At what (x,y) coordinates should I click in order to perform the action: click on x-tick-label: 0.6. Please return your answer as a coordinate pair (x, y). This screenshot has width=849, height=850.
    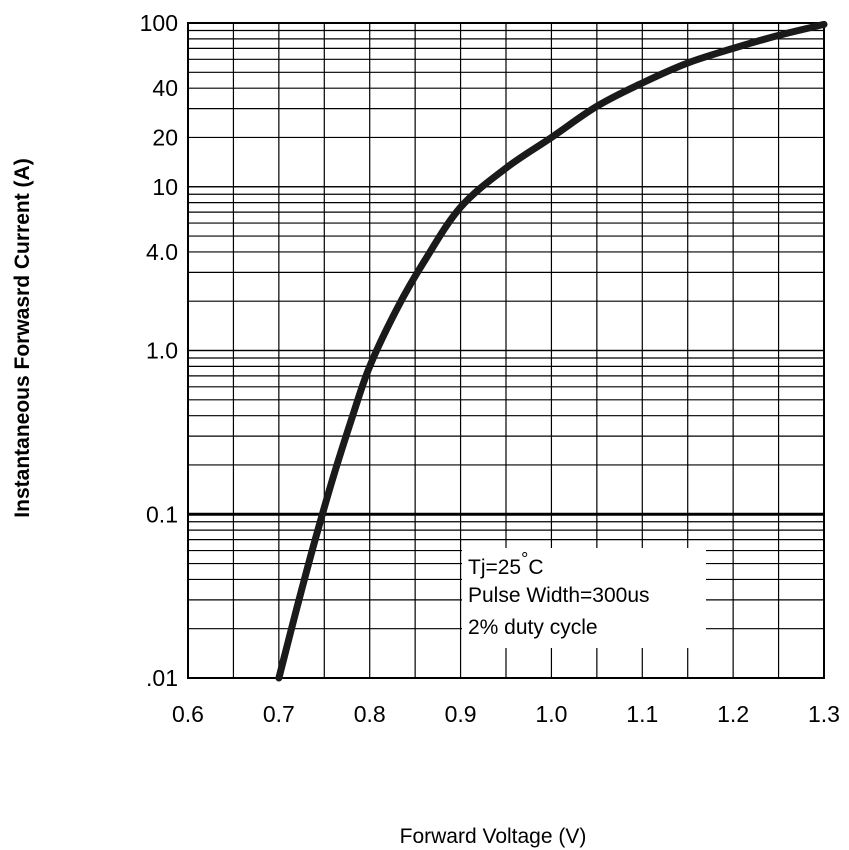
    Looking at the image, I should click on (188, 714).